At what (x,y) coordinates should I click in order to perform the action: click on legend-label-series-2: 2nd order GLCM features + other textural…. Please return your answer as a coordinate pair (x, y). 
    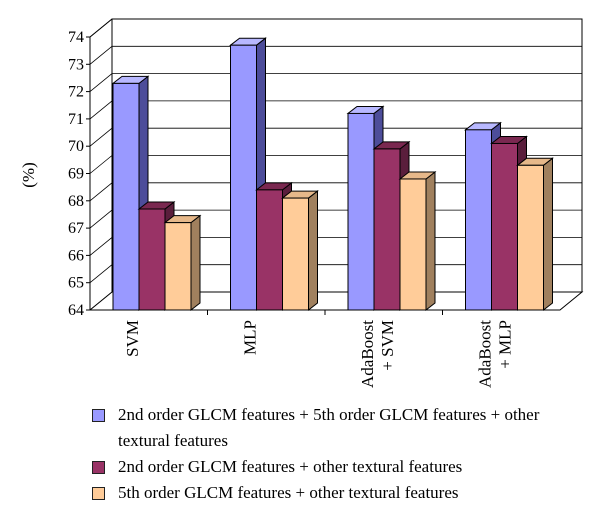
    Looking at the image, I should click on (290, 466).